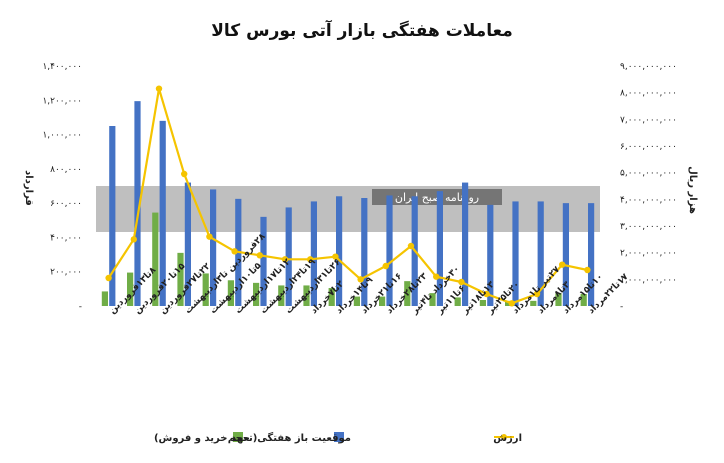 The height and width of the screenshot is (463, 724). I want to click on y-right-tick-label: -, so click(621, 307).